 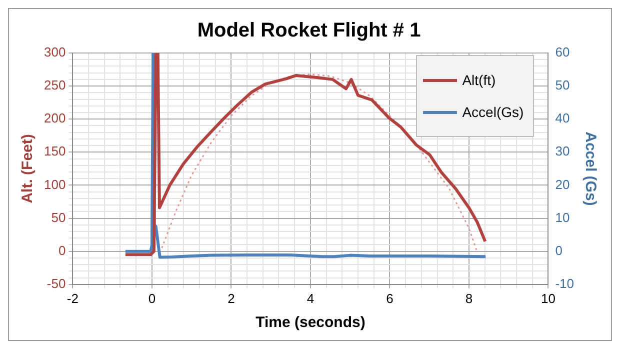 What do you see at coordinates (562, 184) in the screenshot?
I see `y2-tick-label: 20` at bounding box center [562, 184].